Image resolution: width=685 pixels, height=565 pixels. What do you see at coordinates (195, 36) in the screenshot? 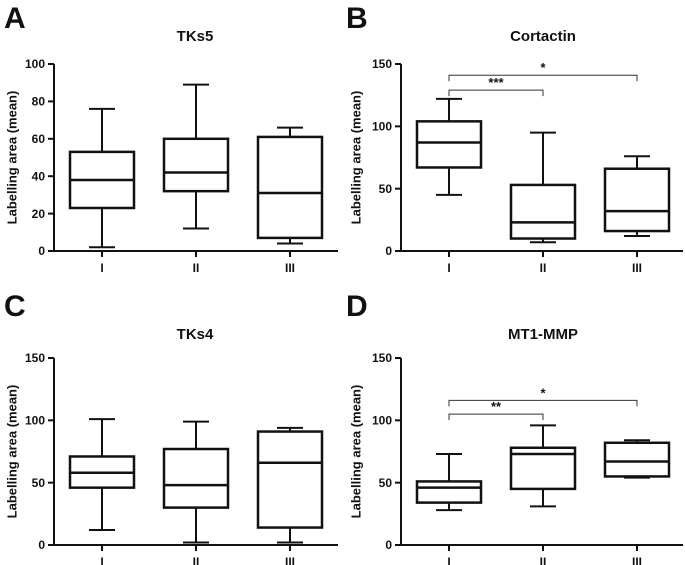
I see `chart-title: TKs5` at bounding box center [195, 36].